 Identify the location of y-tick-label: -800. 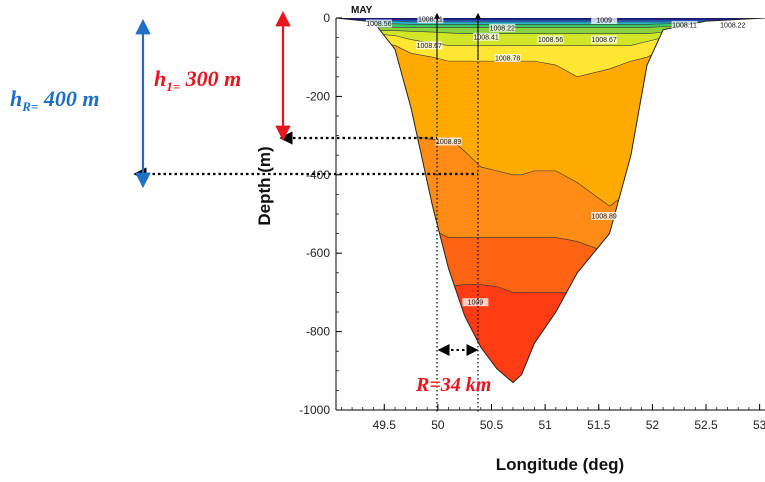
(318, 332).